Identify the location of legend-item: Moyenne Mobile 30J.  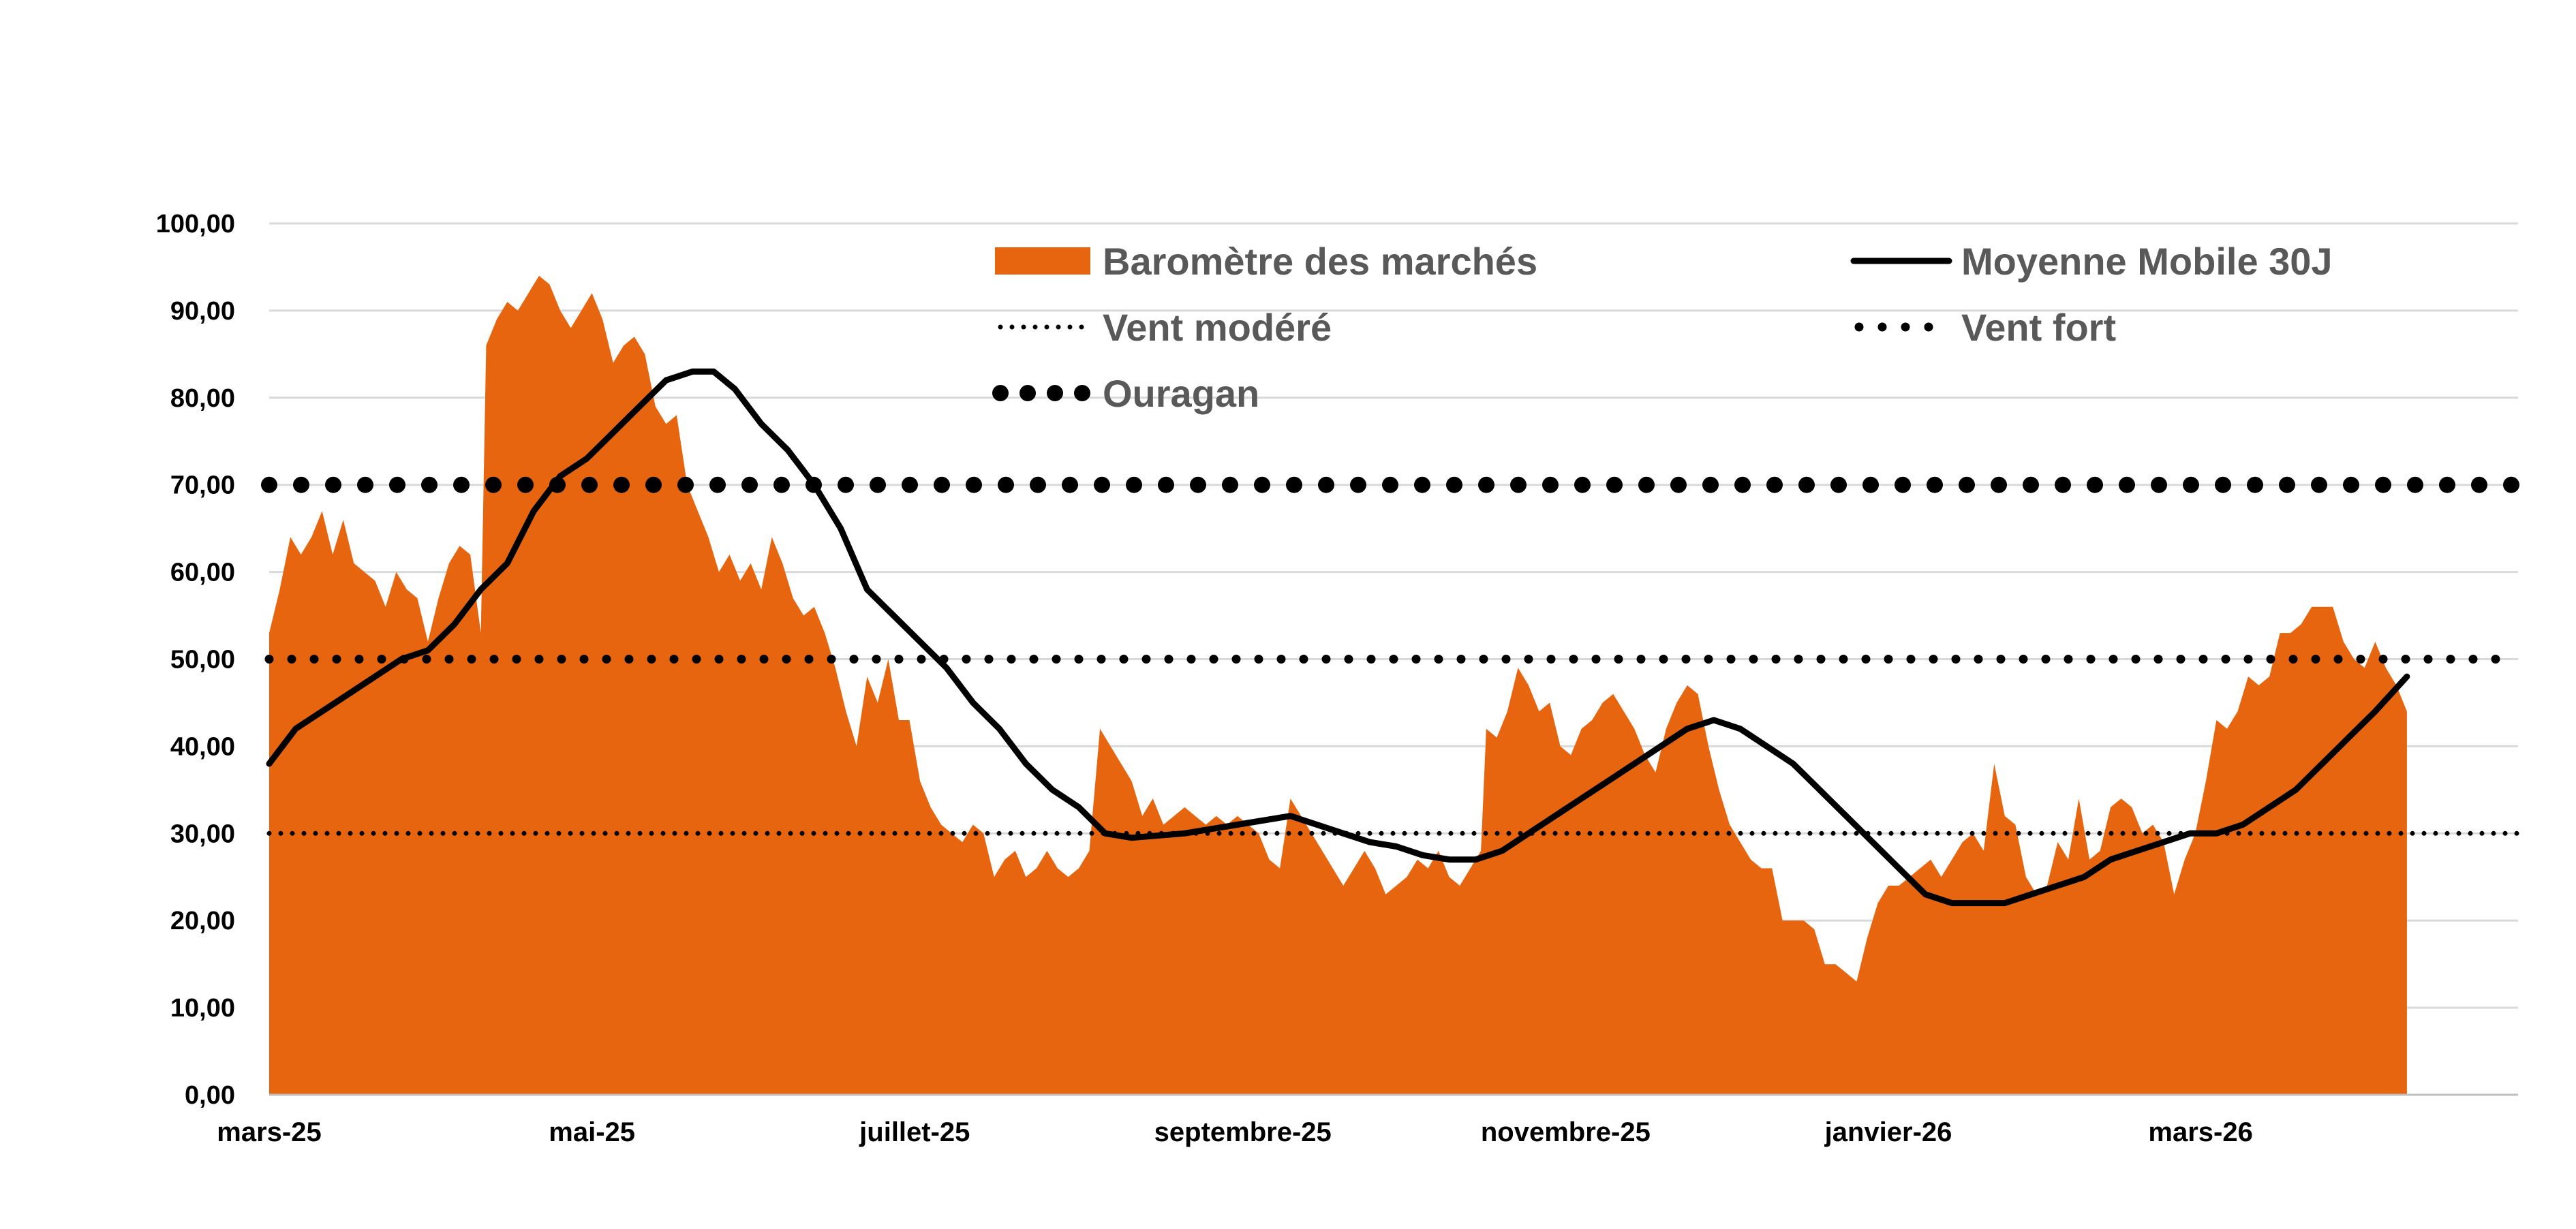
(2091, 261).